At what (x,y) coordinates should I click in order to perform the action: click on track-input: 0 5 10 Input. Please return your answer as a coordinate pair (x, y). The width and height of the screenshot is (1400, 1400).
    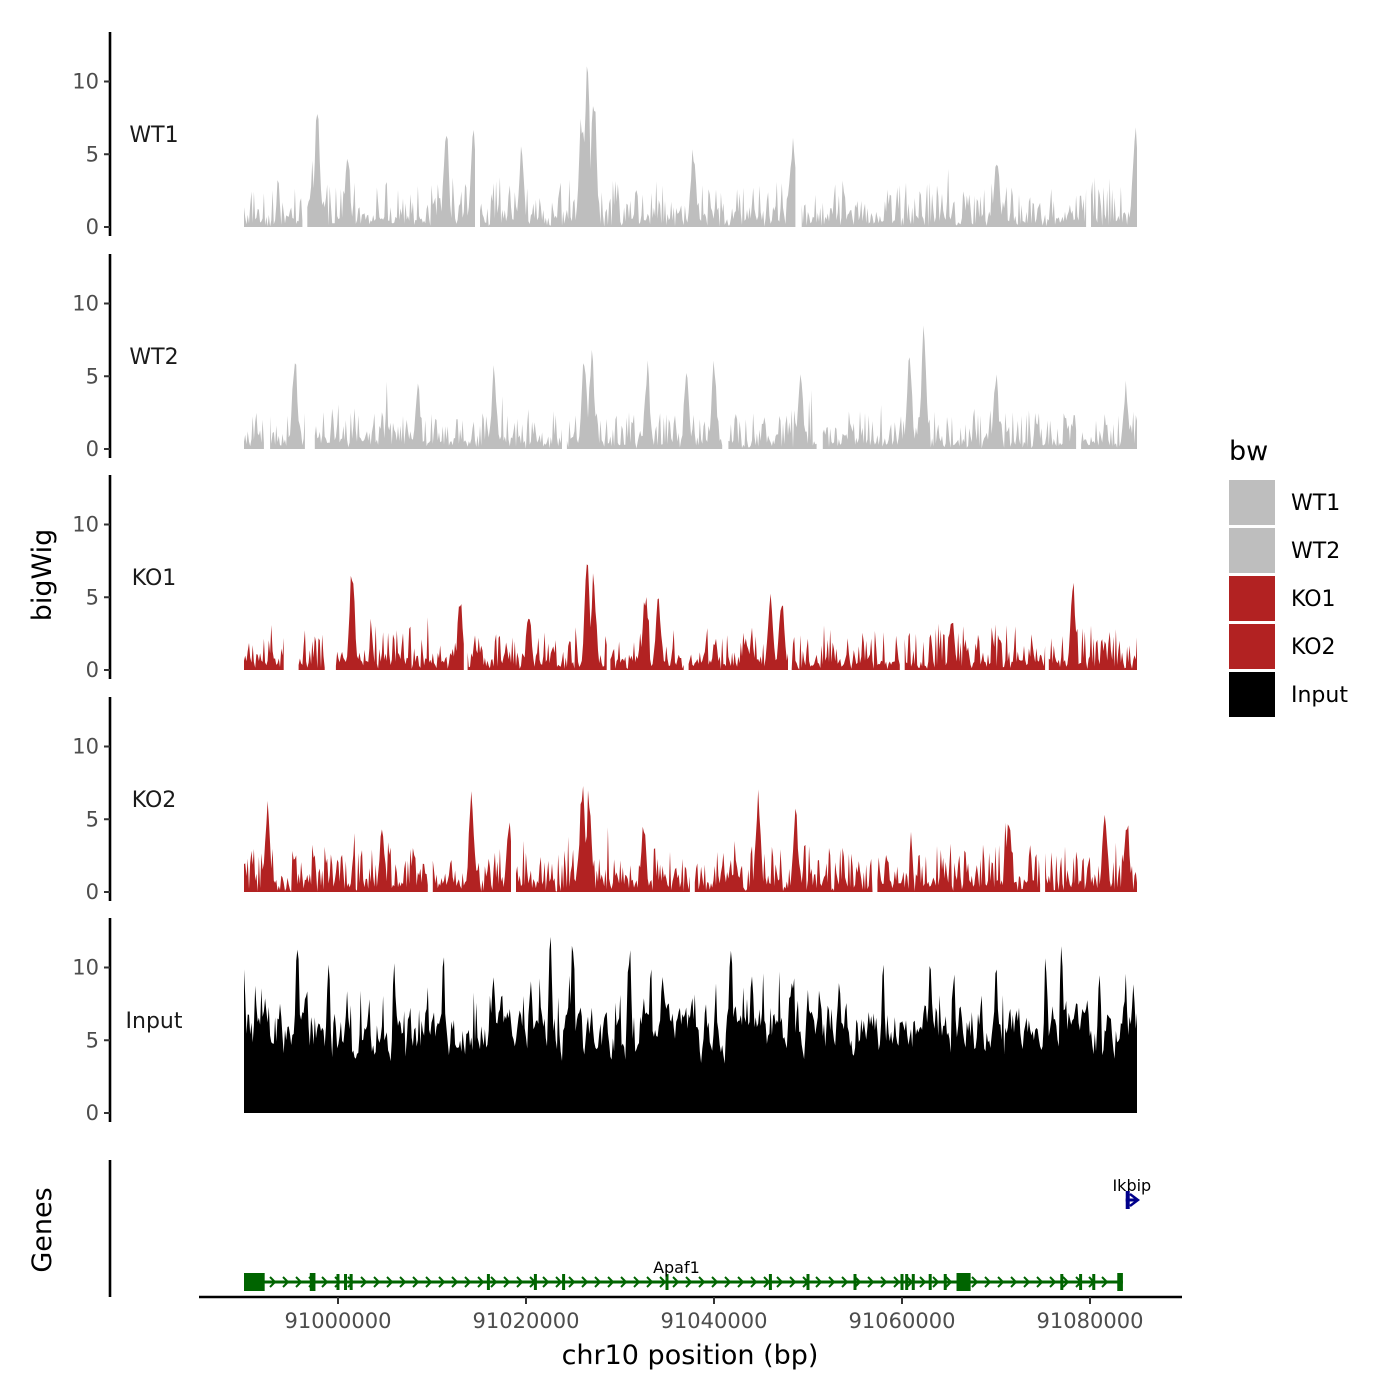
    Looking at the image, I should click on (604, 1021).